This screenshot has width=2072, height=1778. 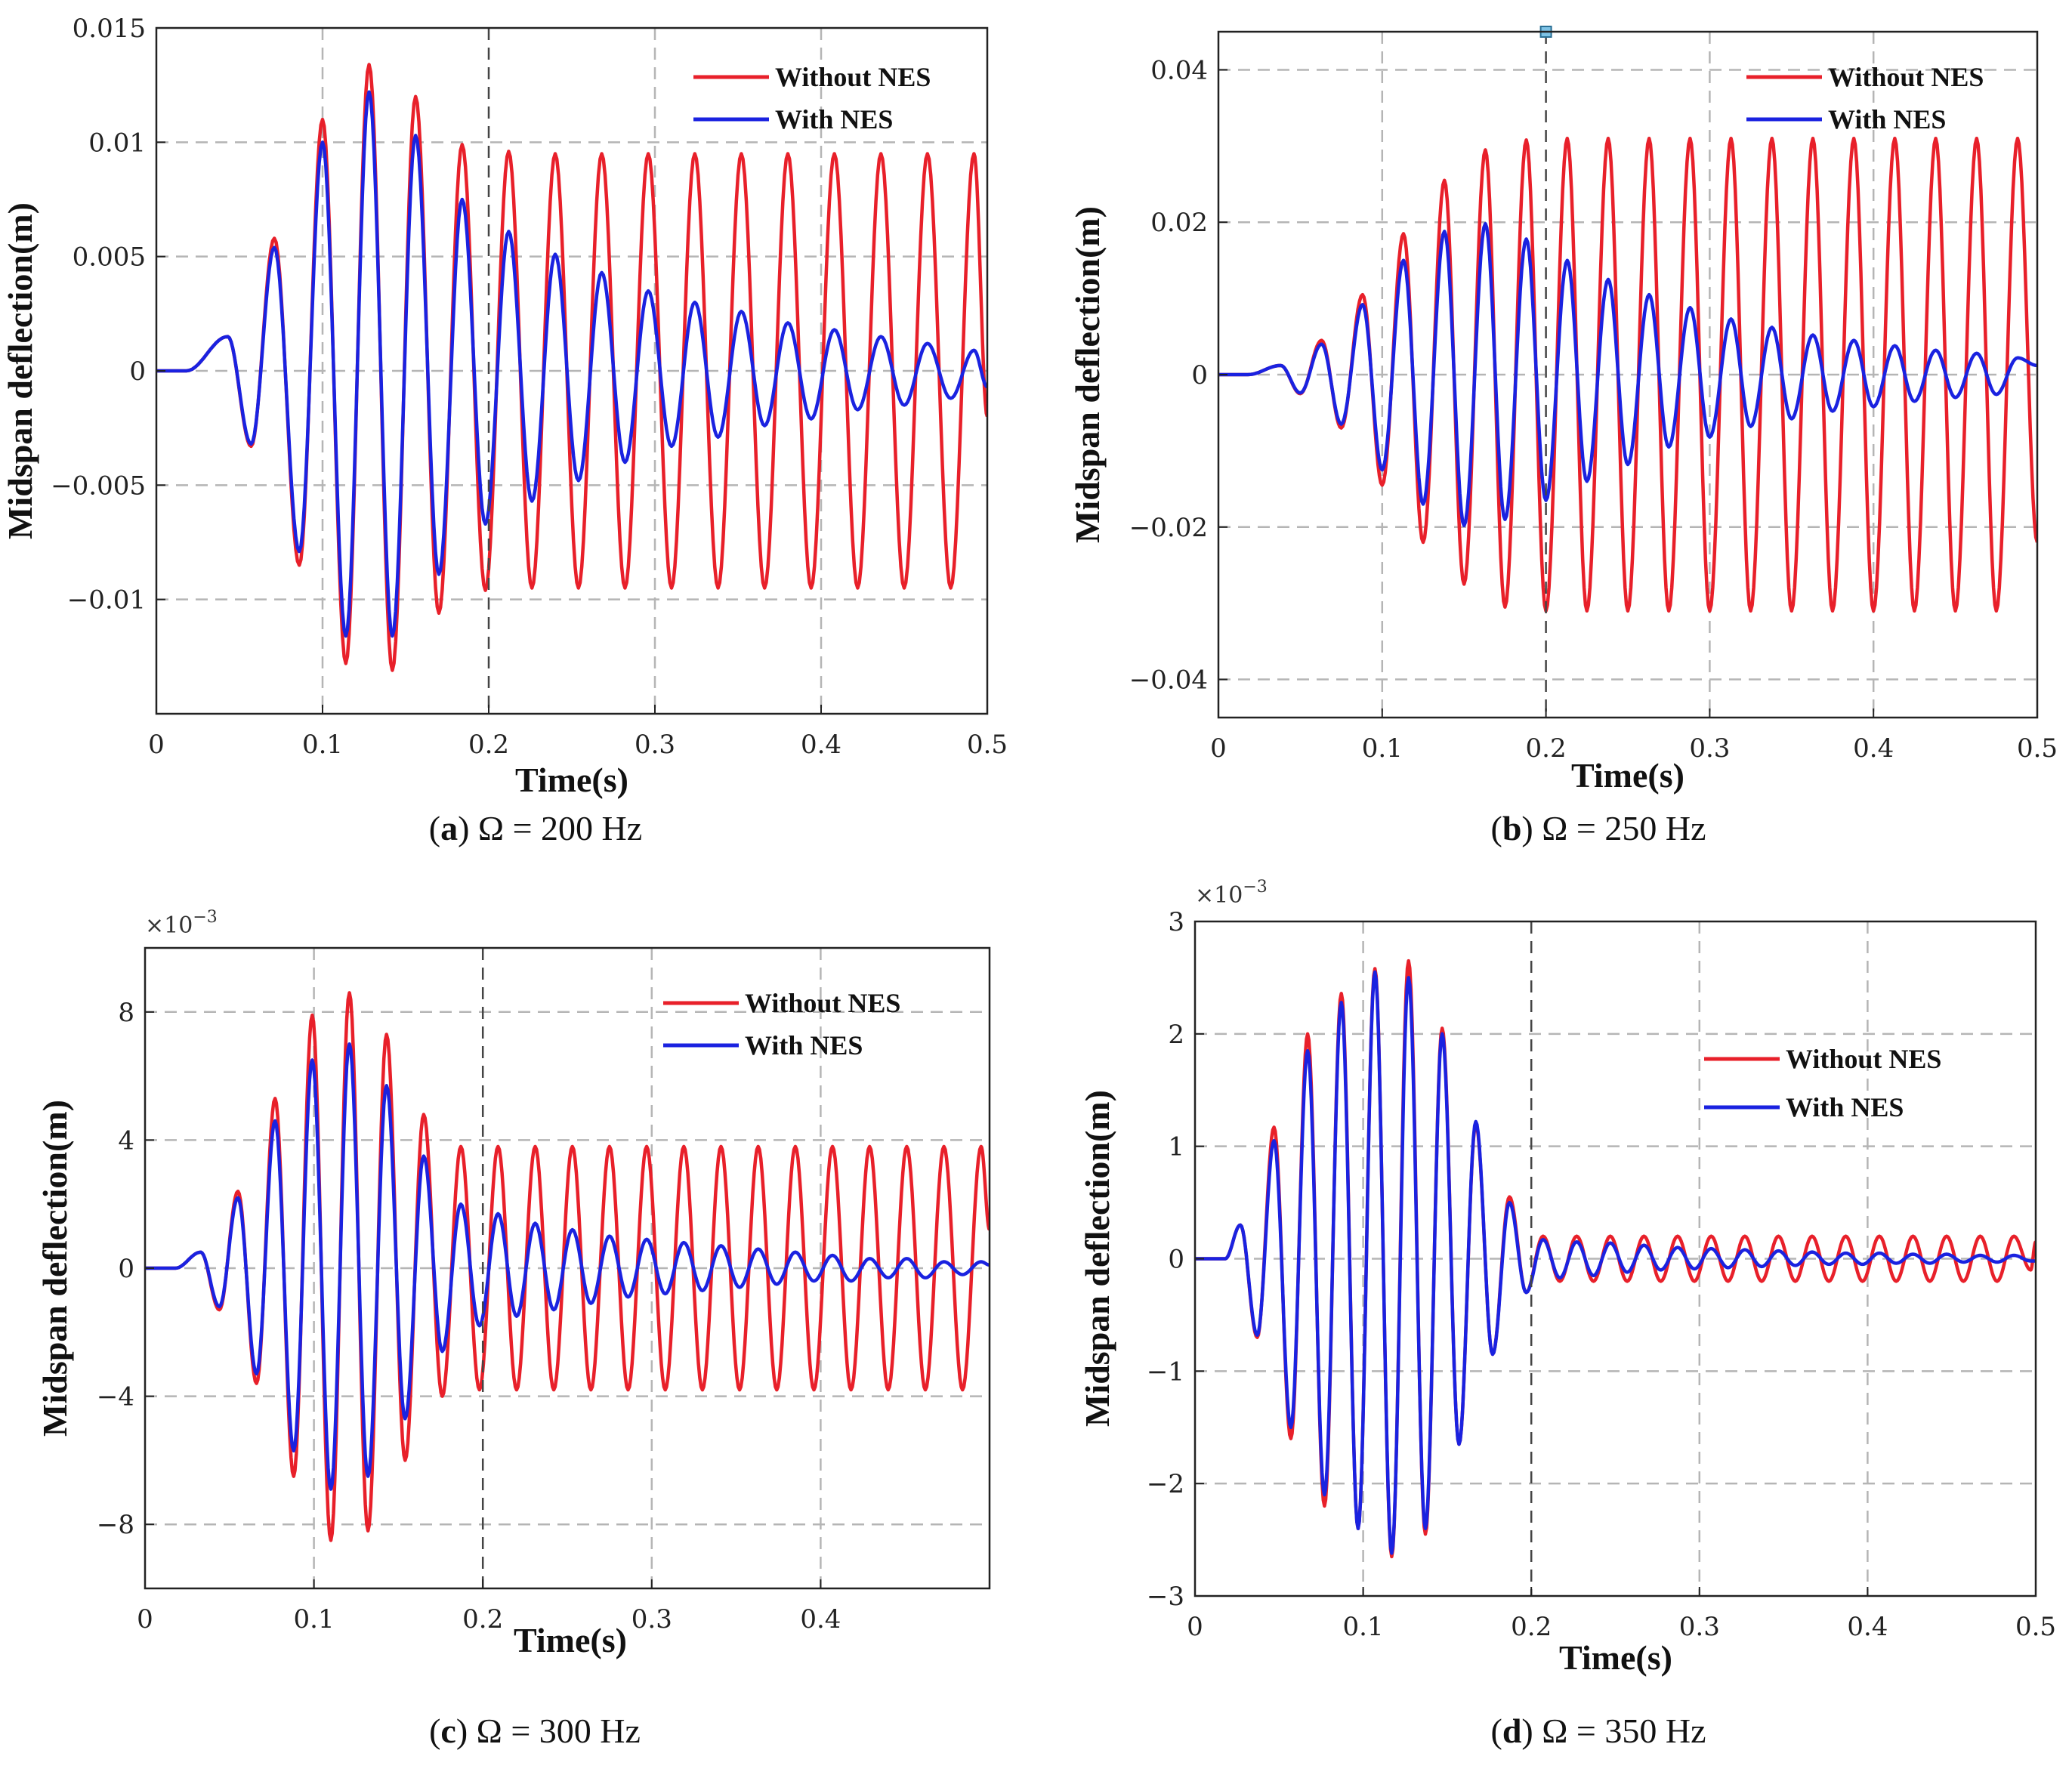 What do you see at coordinates (1165, 1597) in the screenshot?
I see `y-tick-label: −3` at bounding box center [1165, 1597].